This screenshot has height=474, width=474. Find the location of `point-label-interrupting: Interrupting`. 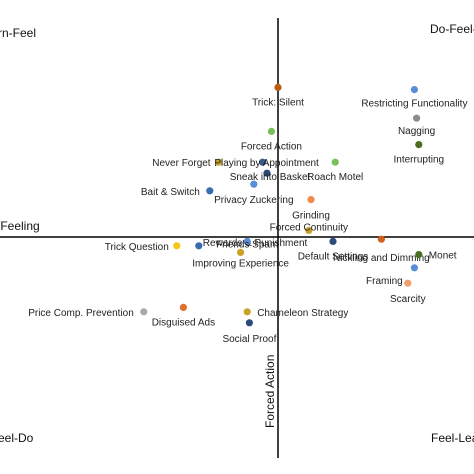

point-label-interrupting: Interrupting is located at coordinates (419, 160).